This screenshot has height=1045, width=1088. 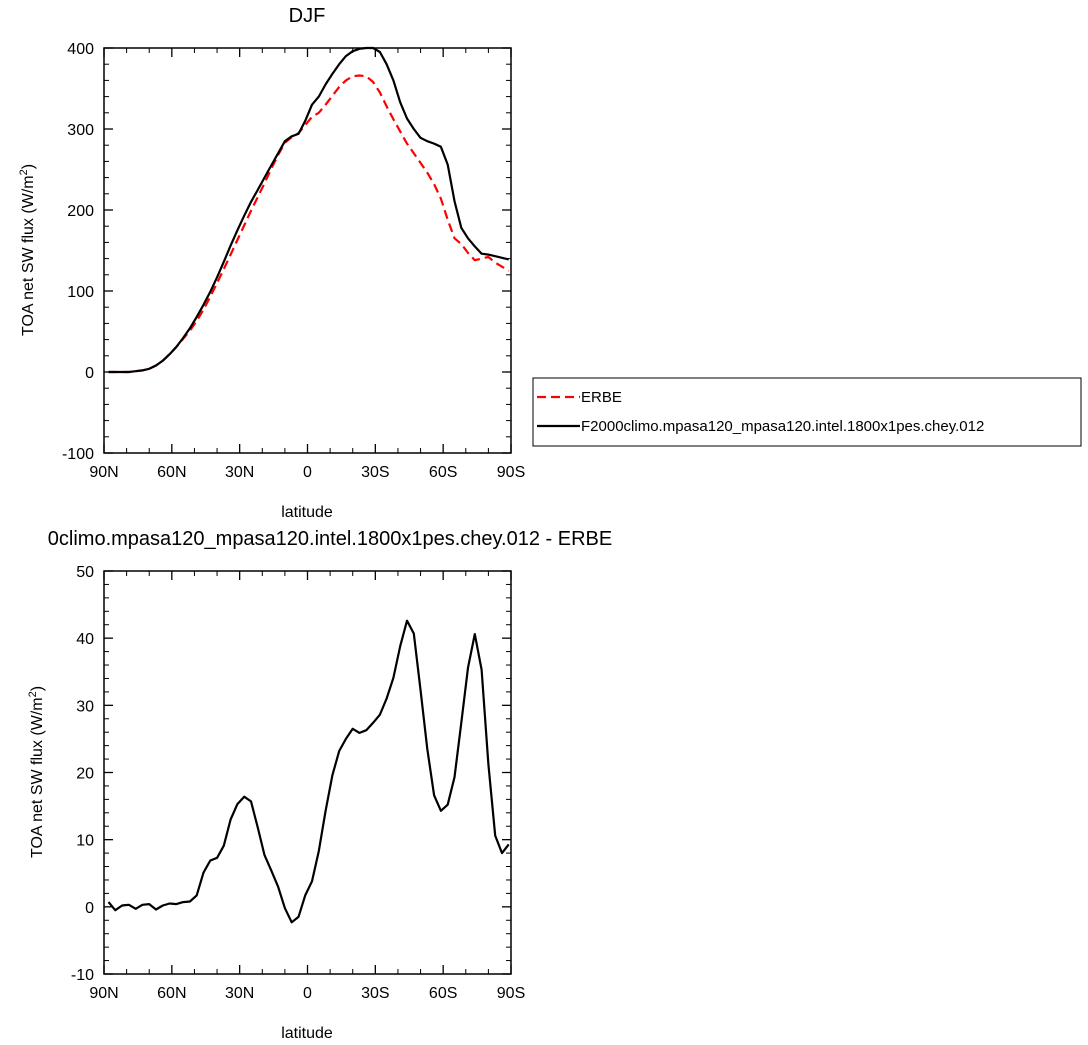 I want to click on bottom-x-tick-label: 90N, so click(x=103, y=993).